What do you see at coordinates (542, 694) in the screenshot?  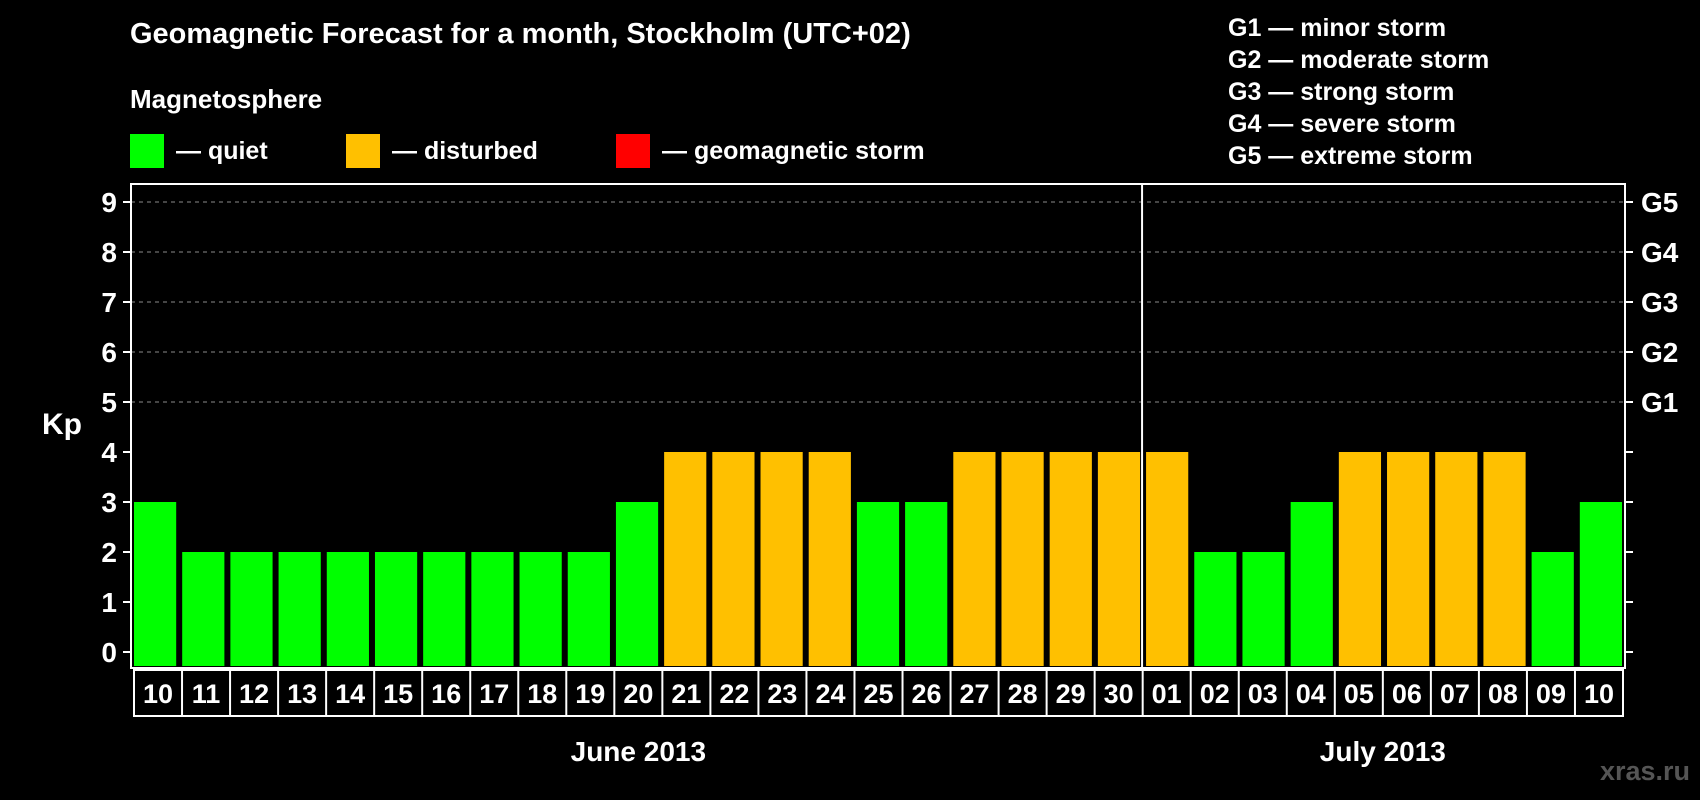 I see `x-tick-label: 18` at bounding box center [542, 694].